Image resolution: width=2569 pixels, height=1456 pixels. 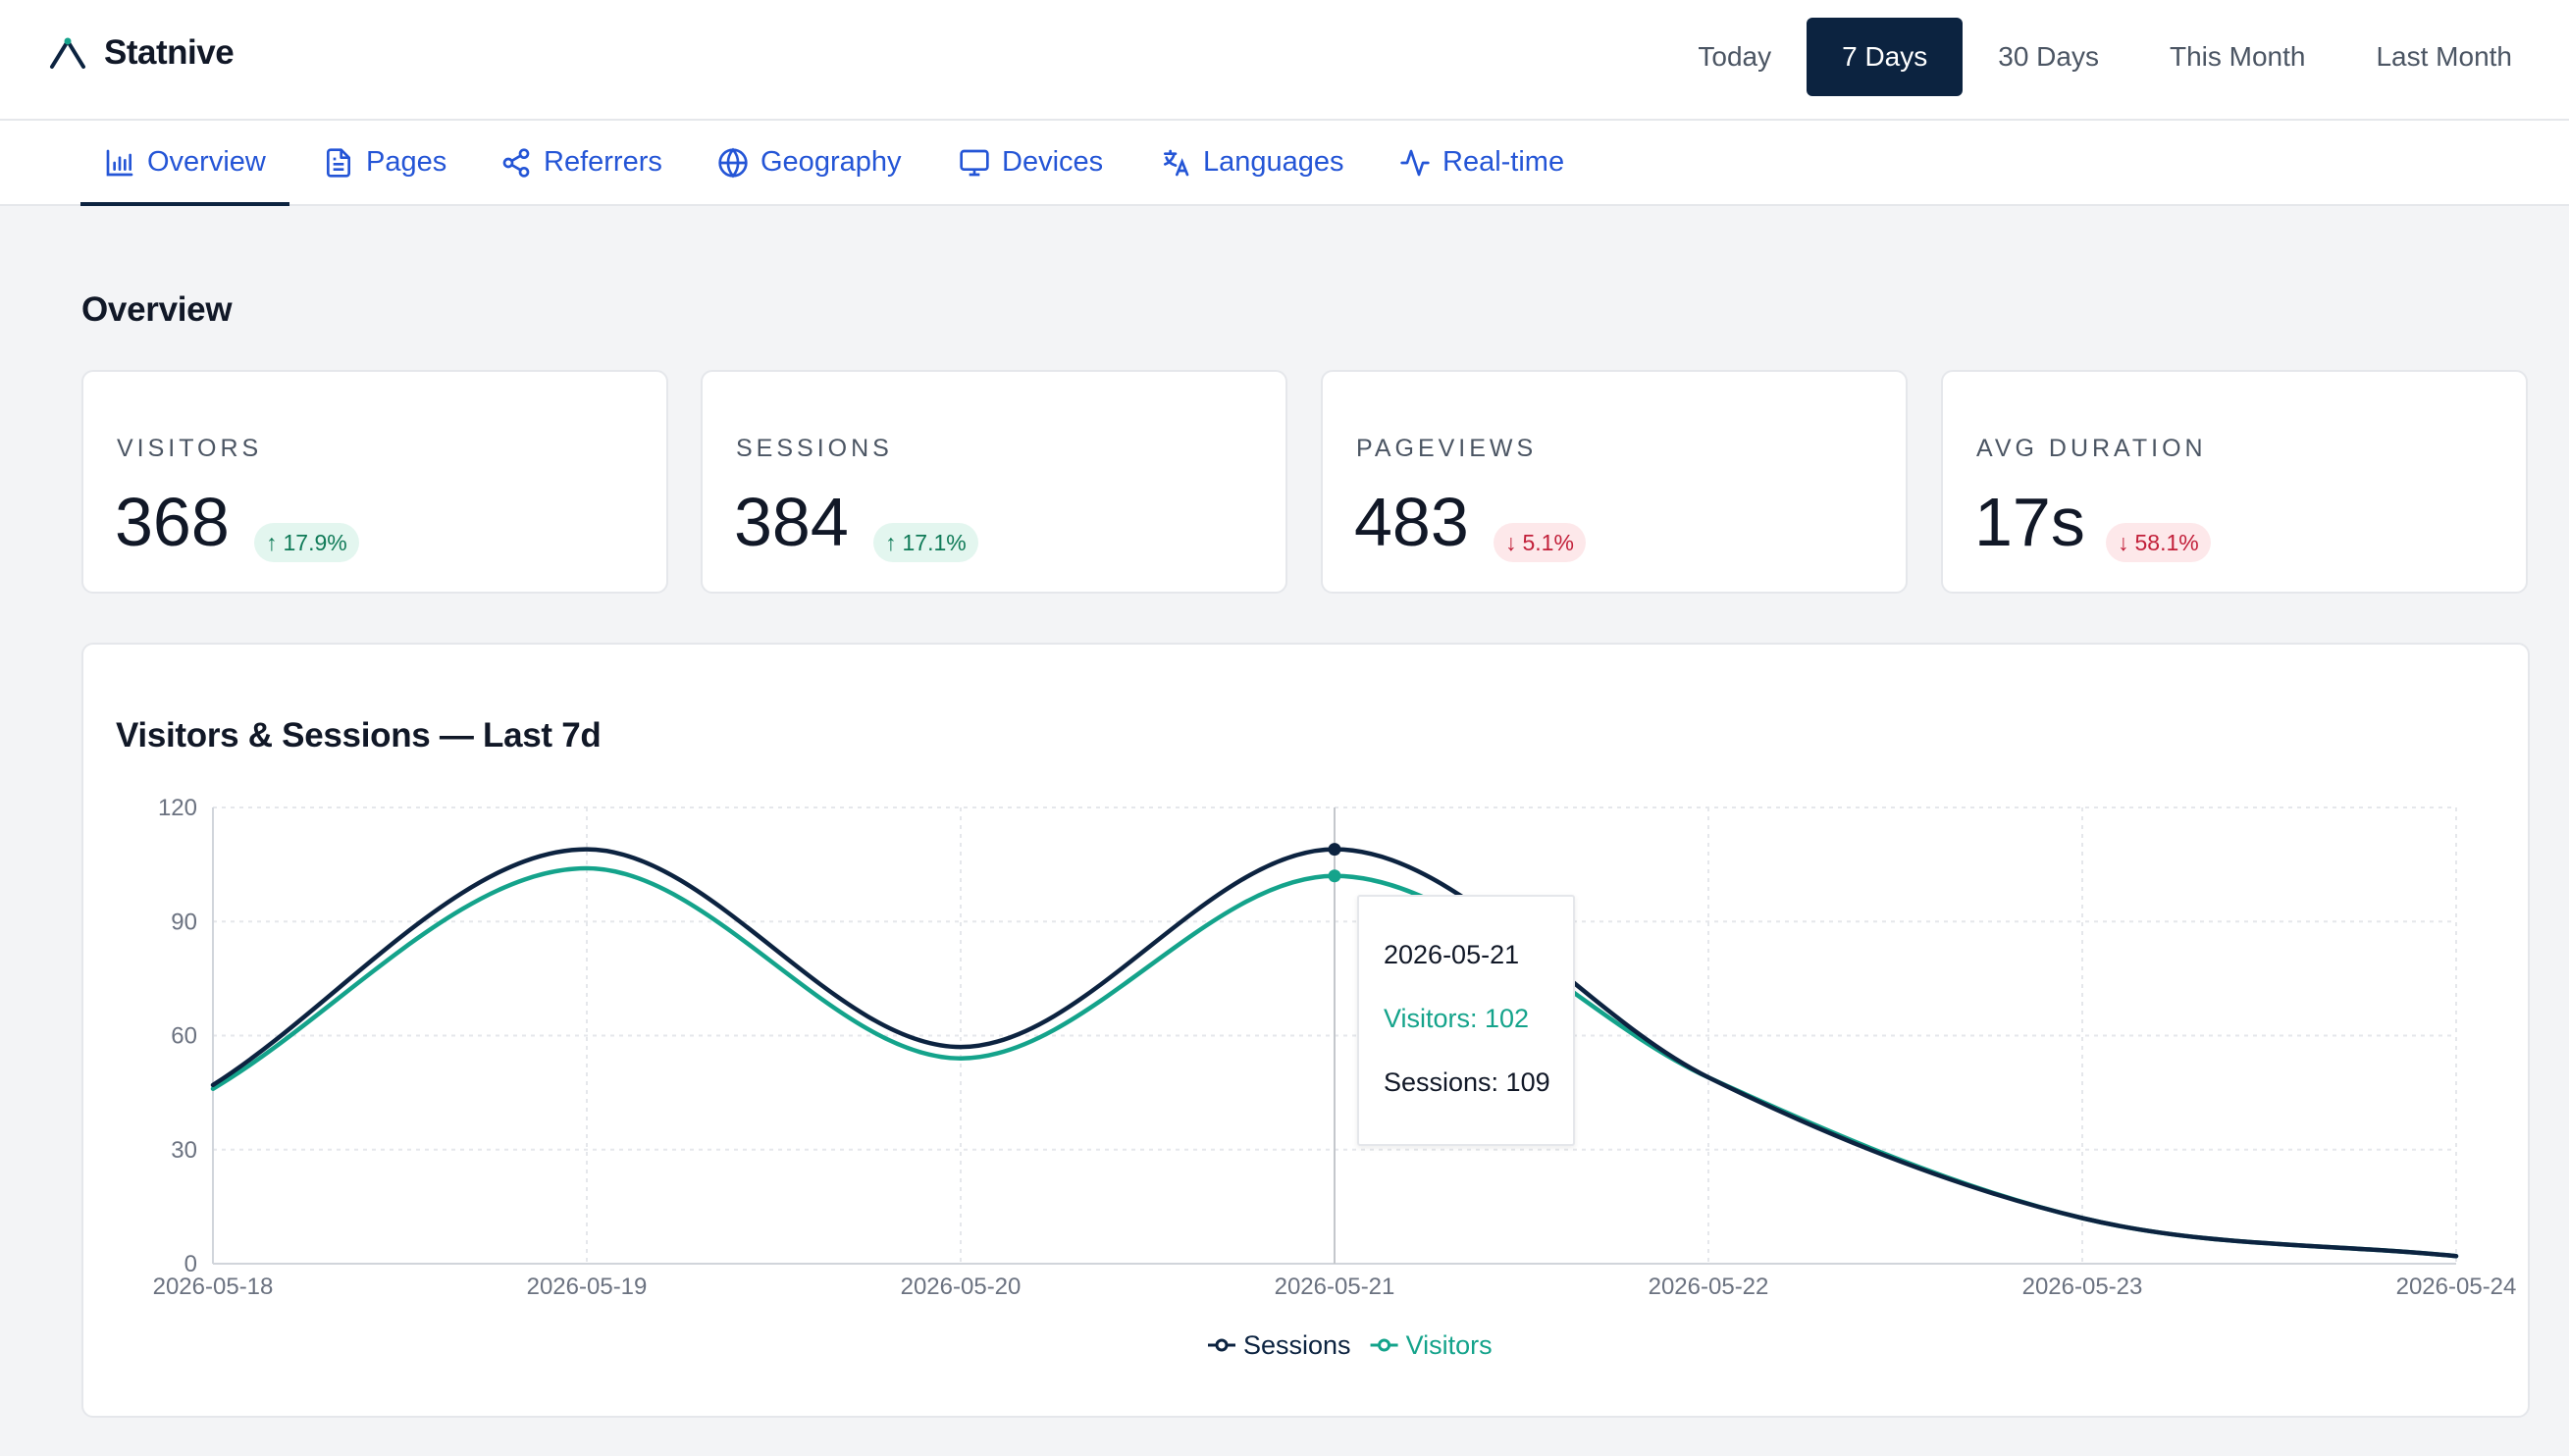 What do you see at coordinates (1449, 1345) in the screenshot?
I see `legend-label-visitors: Visitors` at bounding box center [1449, 1345].